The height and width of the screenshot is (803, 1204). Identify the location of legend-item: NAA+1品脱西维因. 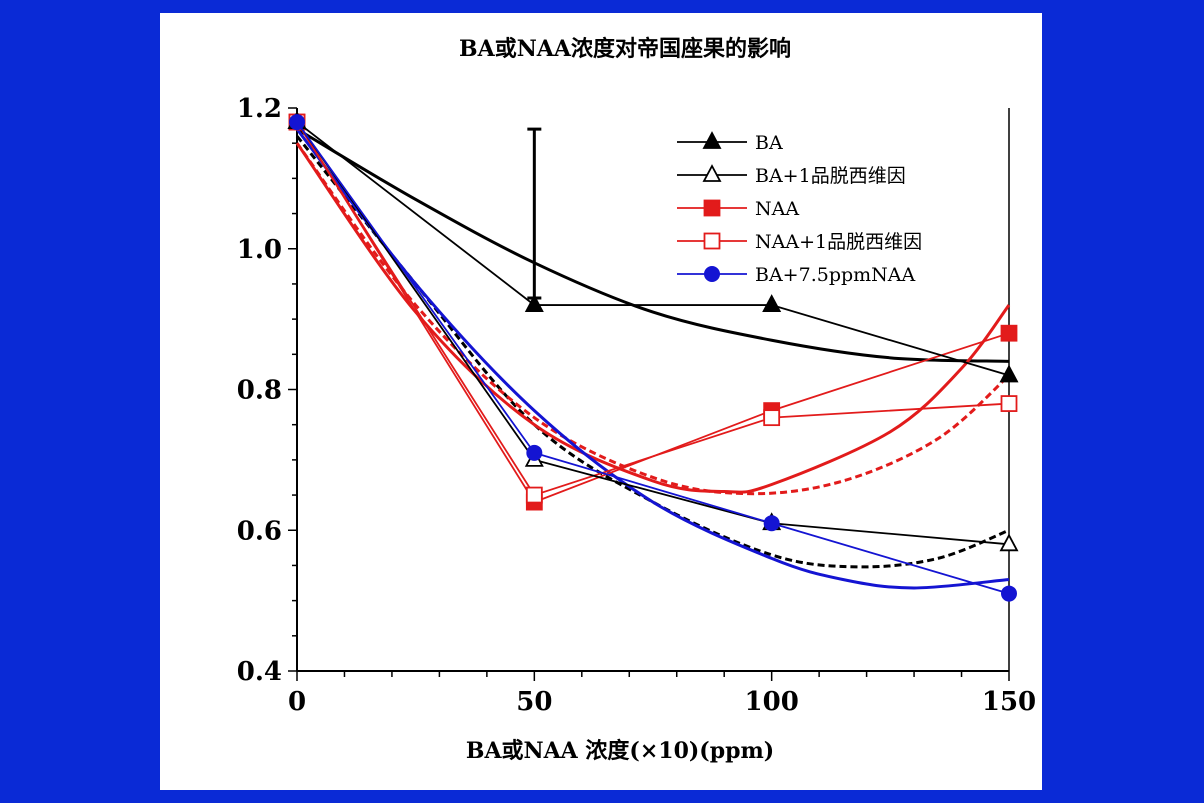
(799, 242).